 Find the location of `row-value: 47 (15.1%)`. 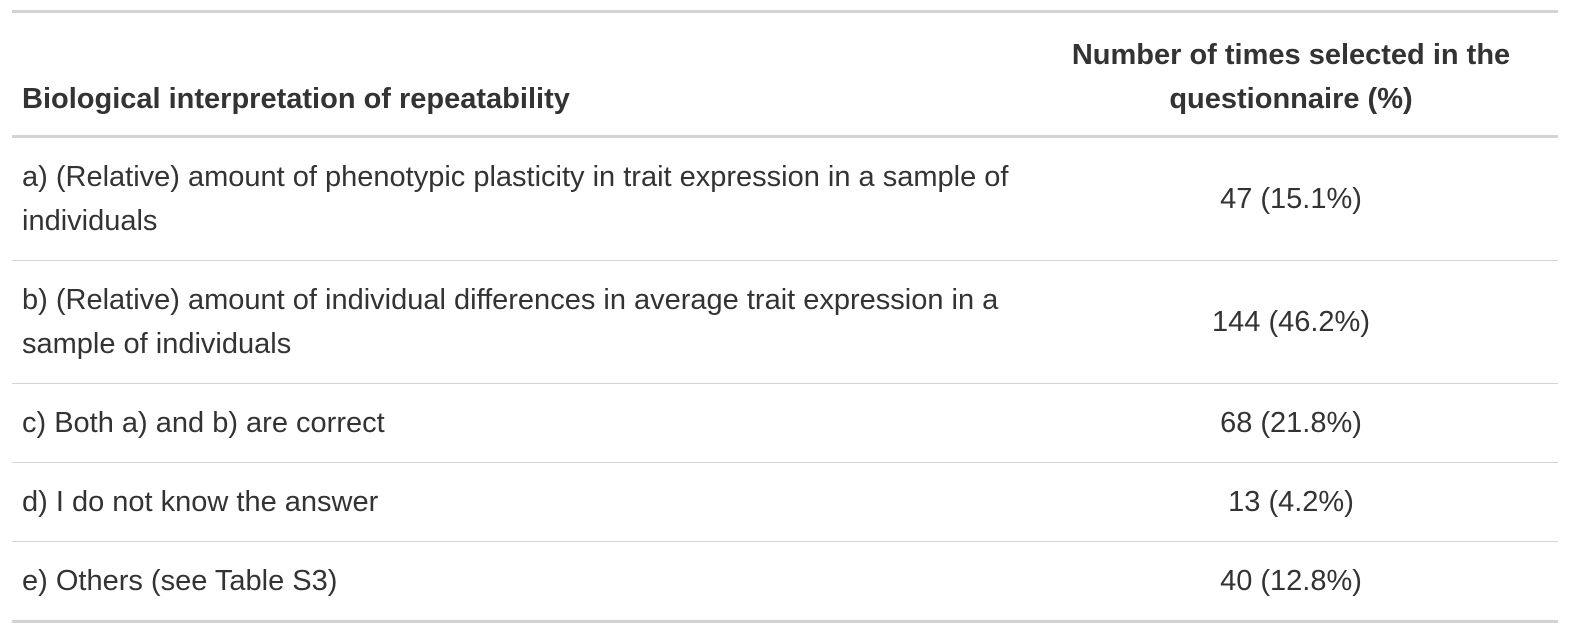

row-value: 47 (15.1%) is located at coordinates (1291, 199).